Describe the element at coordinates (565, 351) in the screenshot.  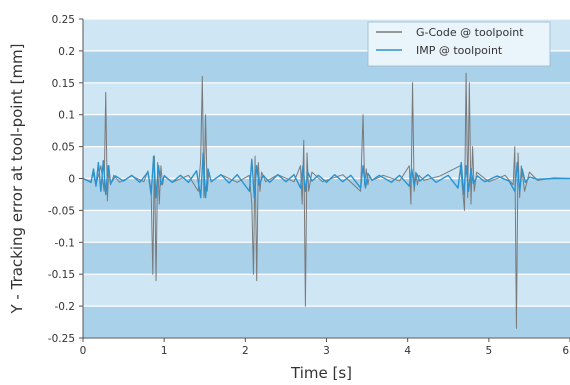
I see `x-tick-label: 6` at that location.